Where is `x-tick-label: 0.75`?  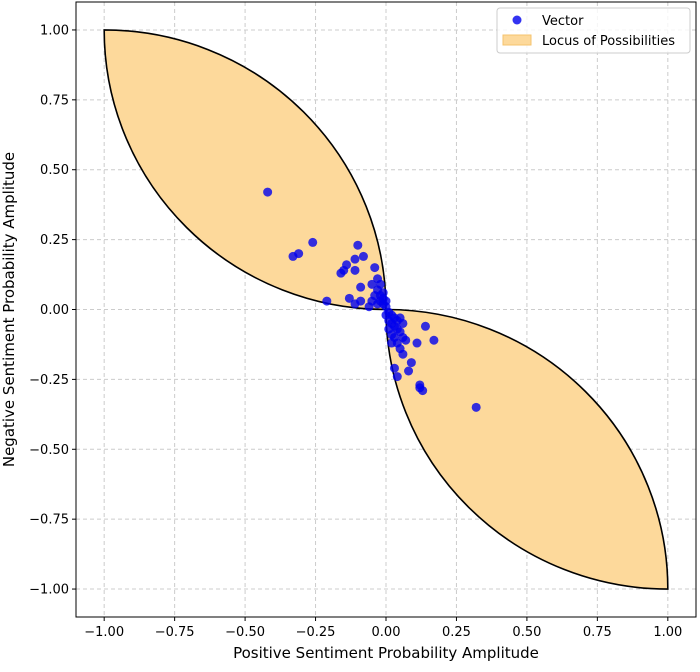 x-tick-label: 0.75 is located at coordinates (597, 632).